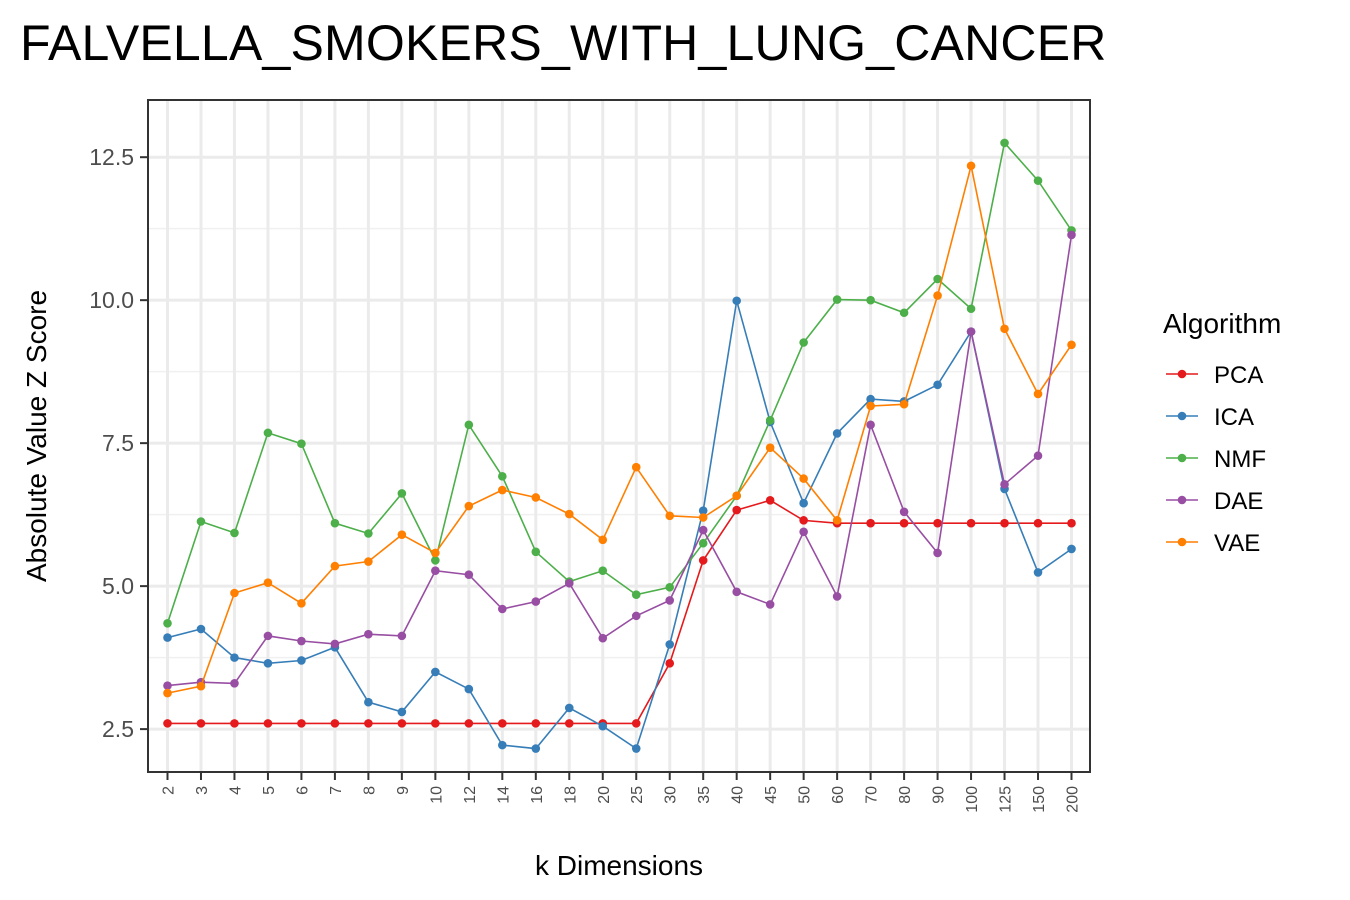 This screenshot has width=1350, height=900. I want to click on x-tick-label: 18, so click(570, 795).